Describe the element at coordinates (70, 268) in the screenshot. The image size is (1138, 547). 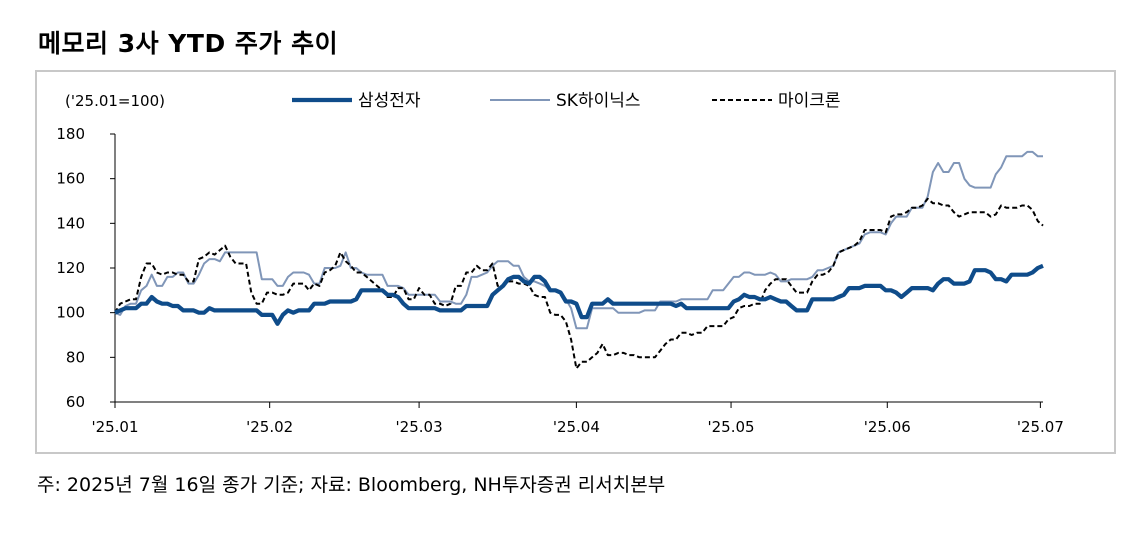
I see `y-tick-label: 120` at that location.